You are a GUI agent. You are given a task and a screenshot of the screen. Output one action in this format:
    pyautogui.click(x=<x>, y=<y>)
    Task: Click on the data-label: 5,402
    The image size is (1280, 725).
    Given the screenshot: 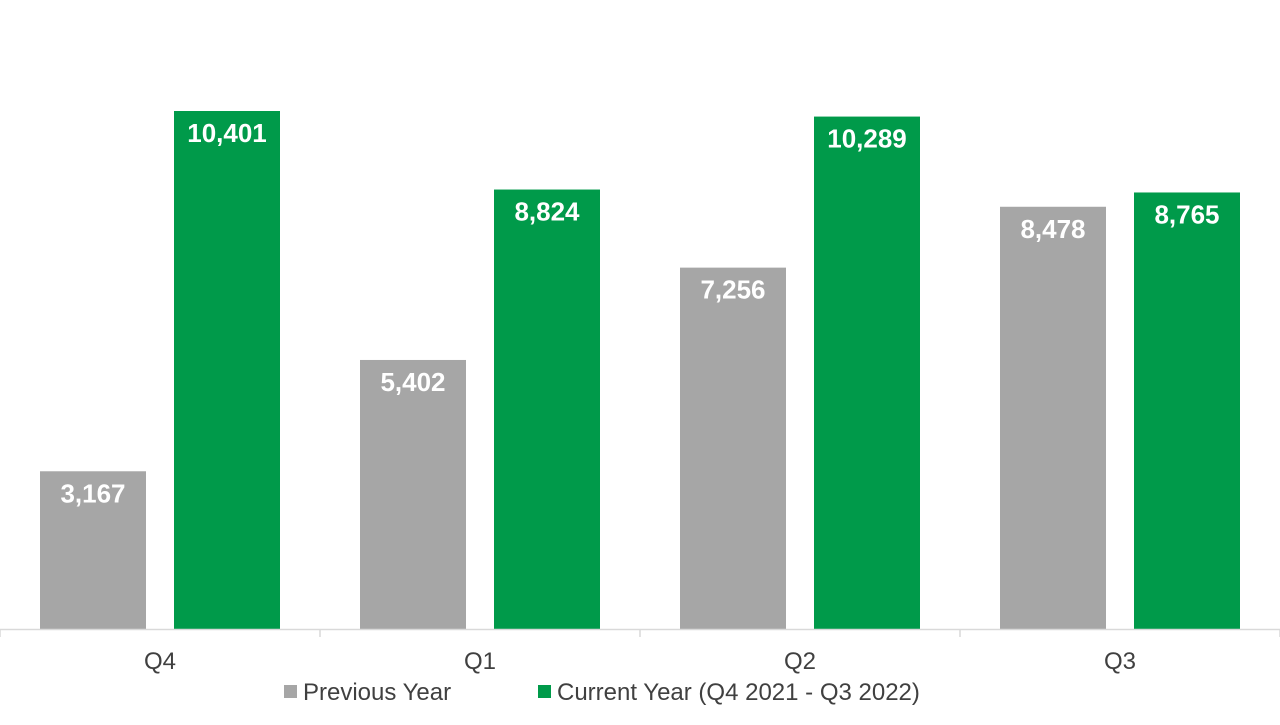 What is the action you would take?
    pyautogui.click(x=412, y=382)
    